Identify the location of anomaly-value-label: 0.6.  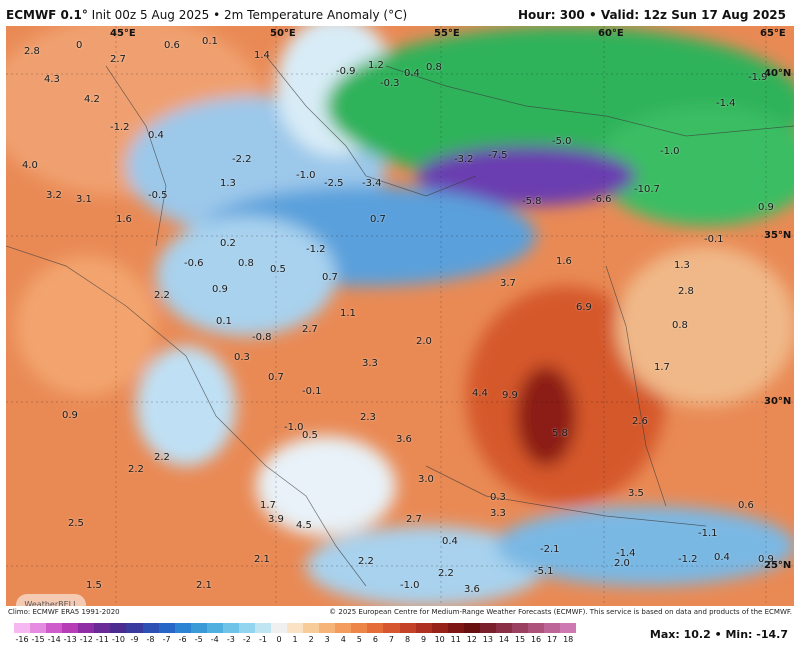
(746, 505).